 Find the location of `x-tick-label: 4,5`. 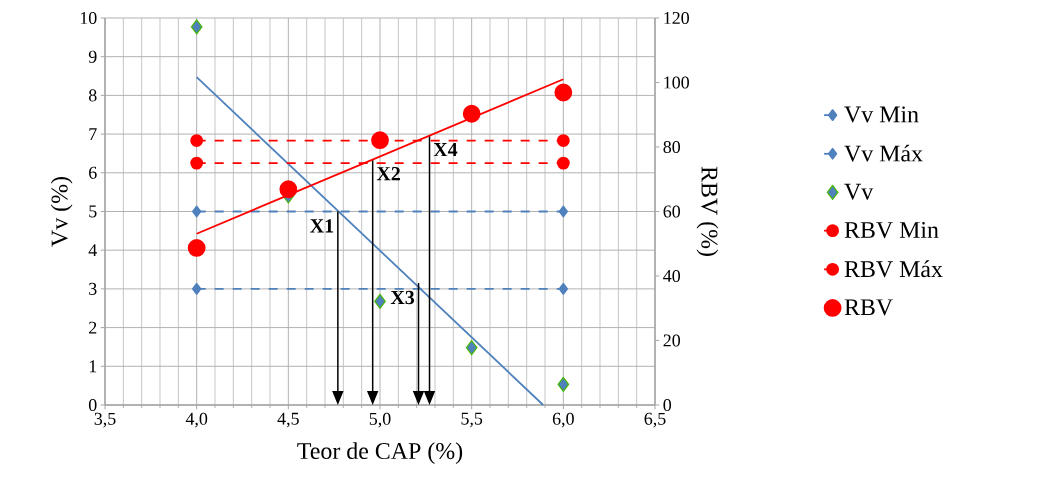

x-tick-label: 4,5 is located at coordinates (288, 420).